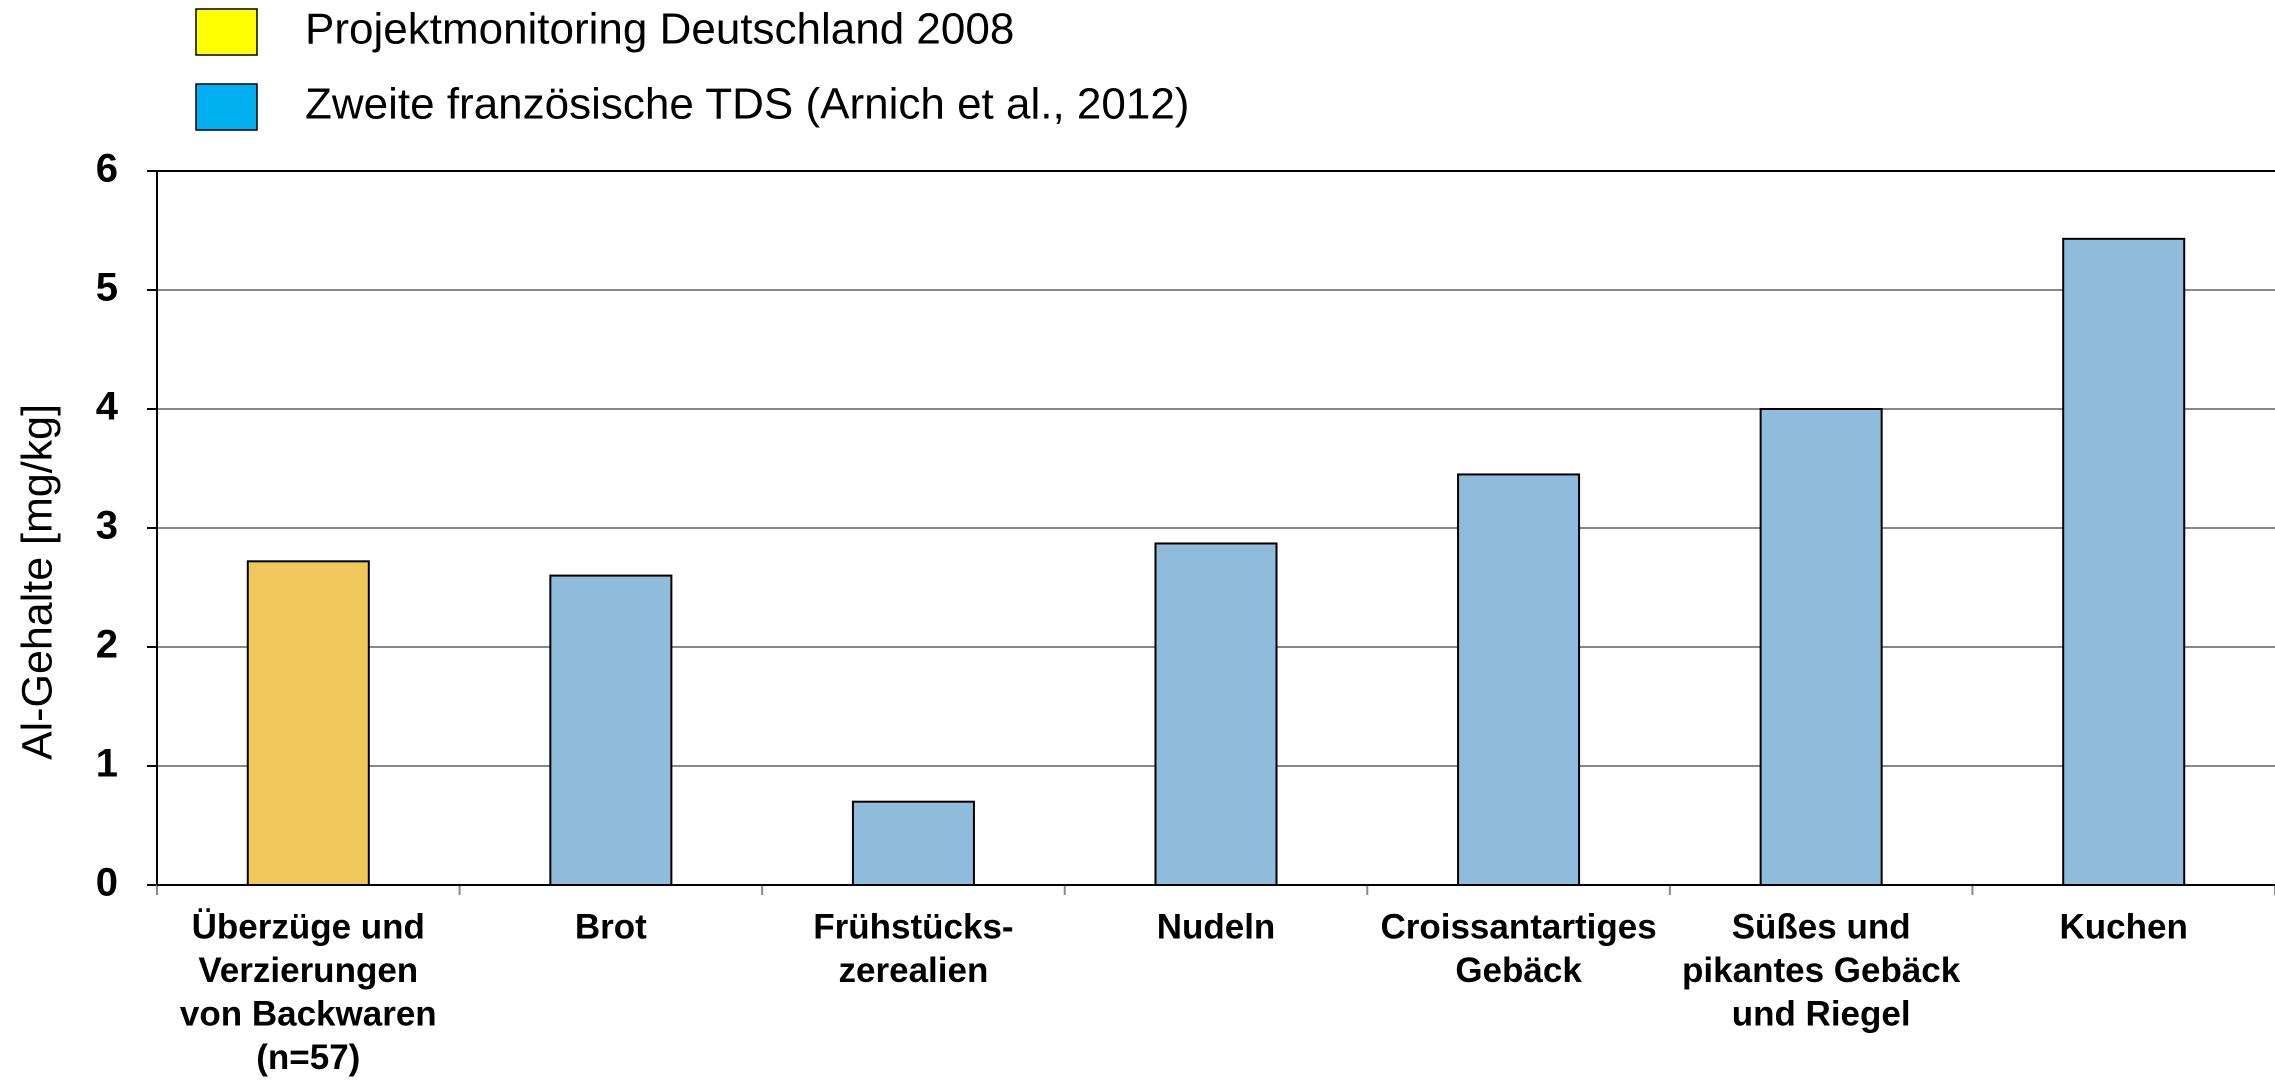 This screenshot has height=1081, width=2275. I want to click on y-tick-label: 4, so click(107, 407).